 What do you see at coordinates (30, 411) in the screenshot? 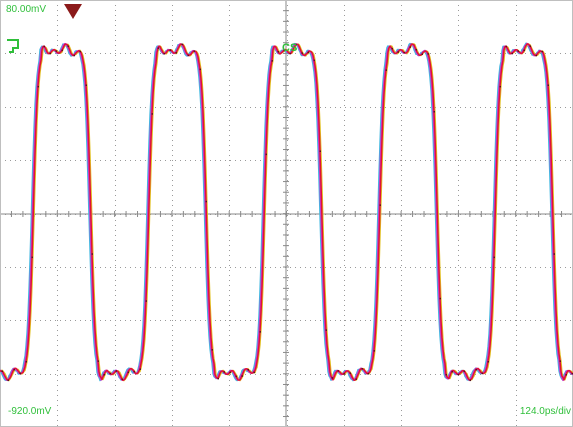
I see `bottom-scale-label: -920.0mV` at bounding box center [30, 411].